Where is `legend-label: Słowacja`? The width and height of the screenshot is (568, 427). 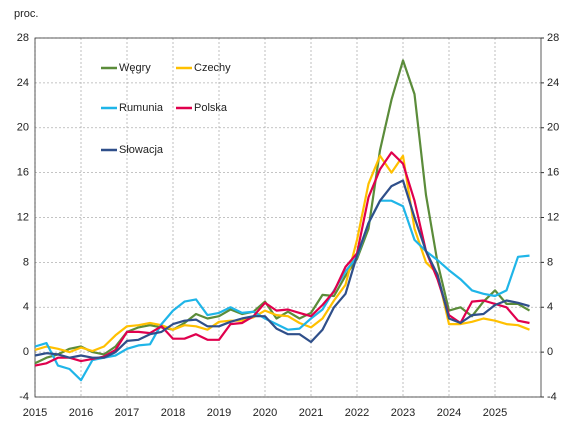
legend-label: Słowacja is located at coordinates (141, 150).